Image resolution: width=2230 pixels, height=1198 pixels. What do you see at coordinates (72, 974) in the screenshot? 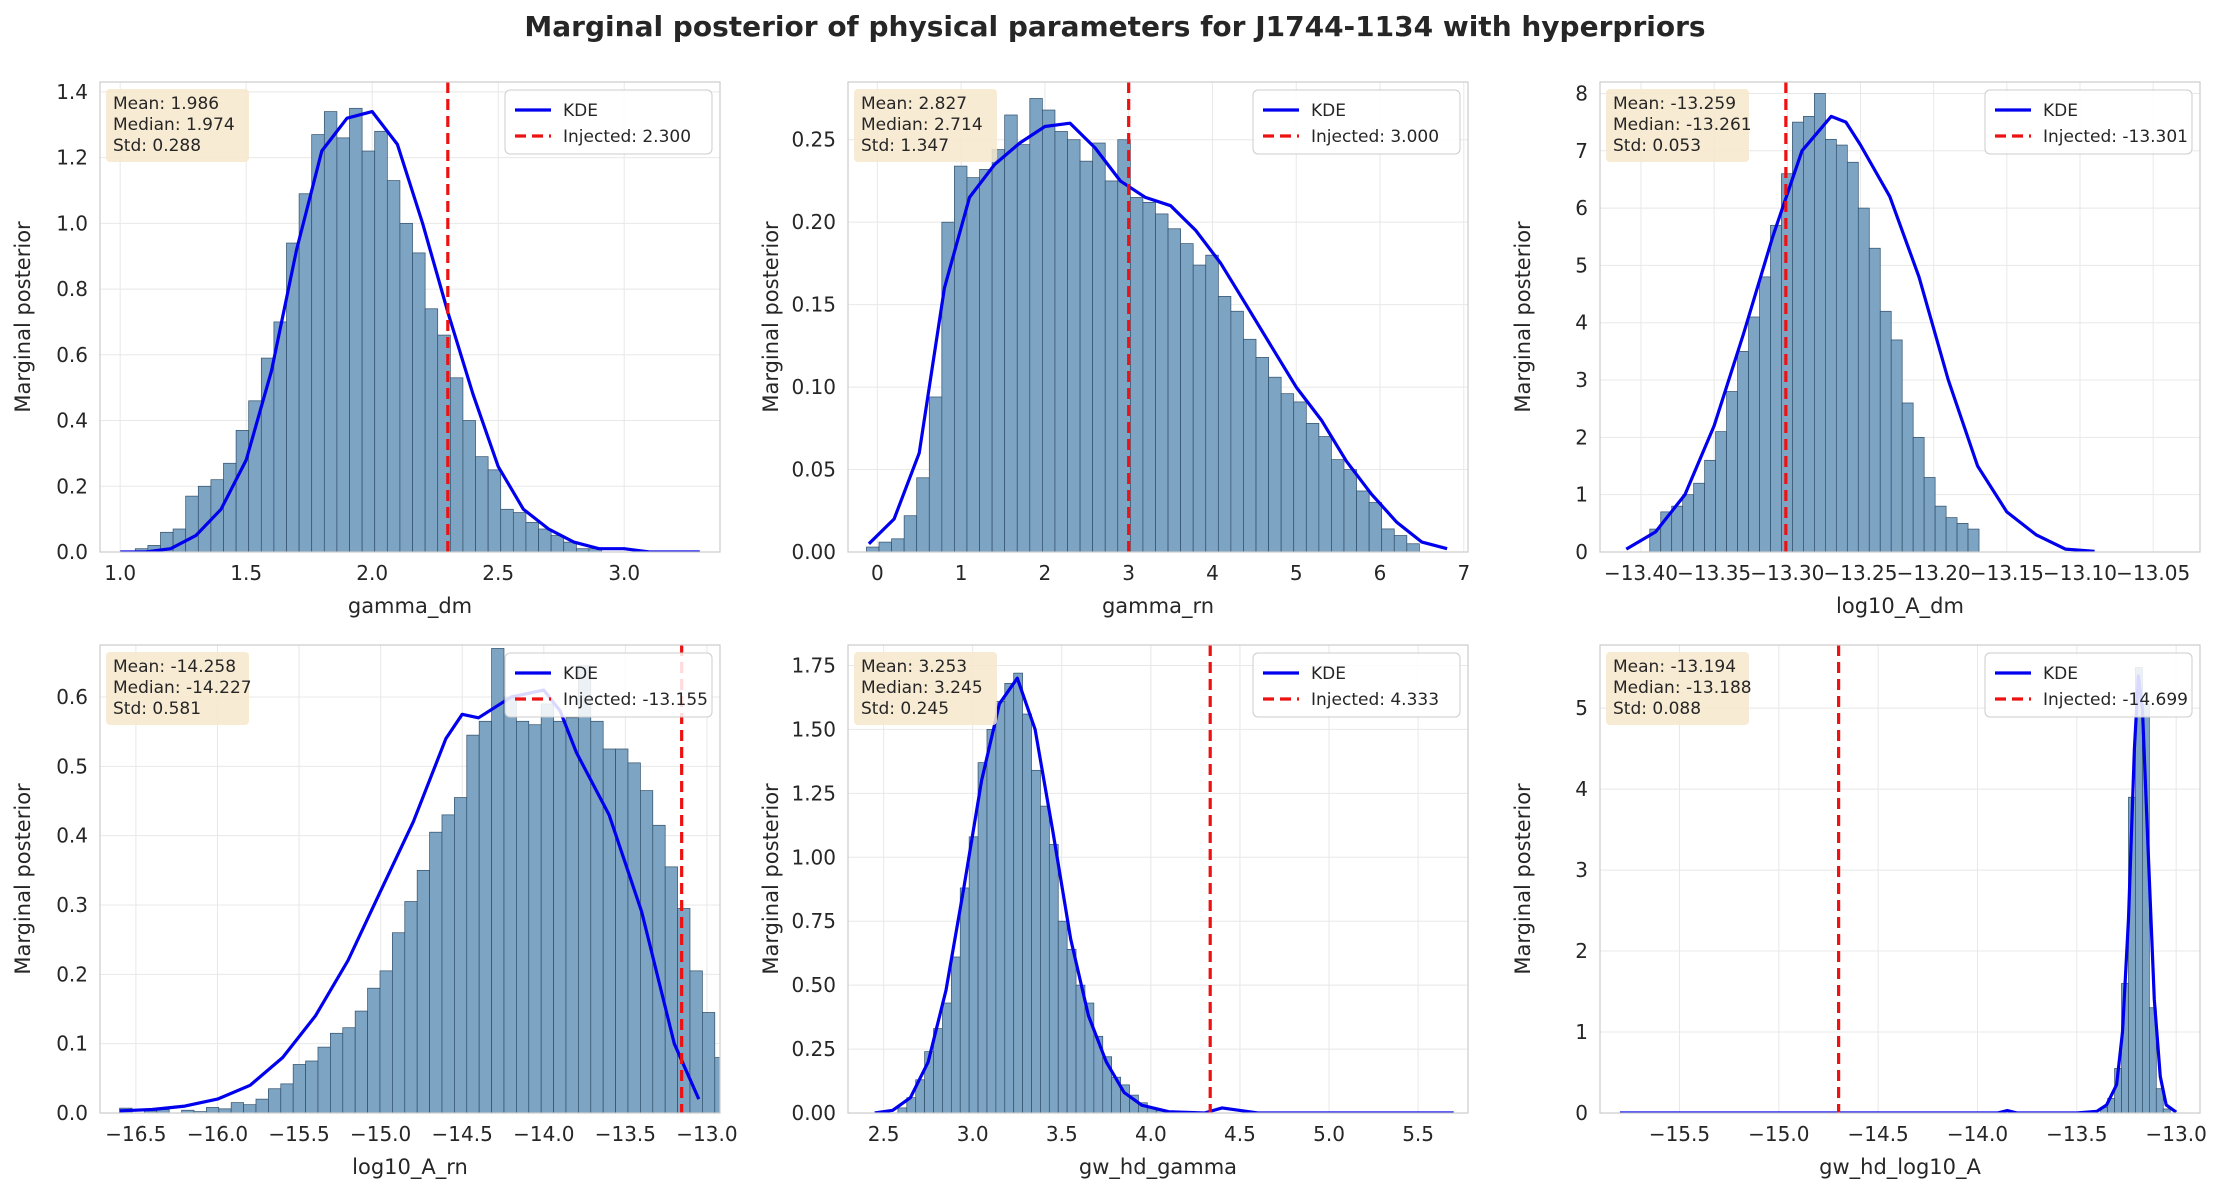
I see `y-tick-label: 0.2` at bounding box center [72, 974].